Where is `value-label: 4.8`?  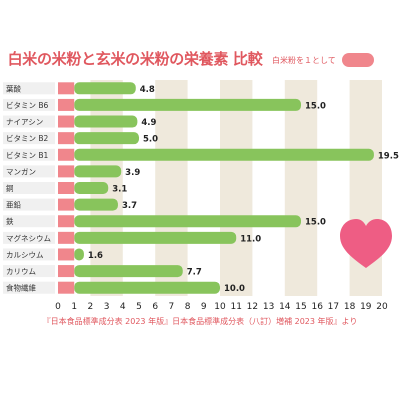 value-label: 4.8 is located at coordinates (147, 90).